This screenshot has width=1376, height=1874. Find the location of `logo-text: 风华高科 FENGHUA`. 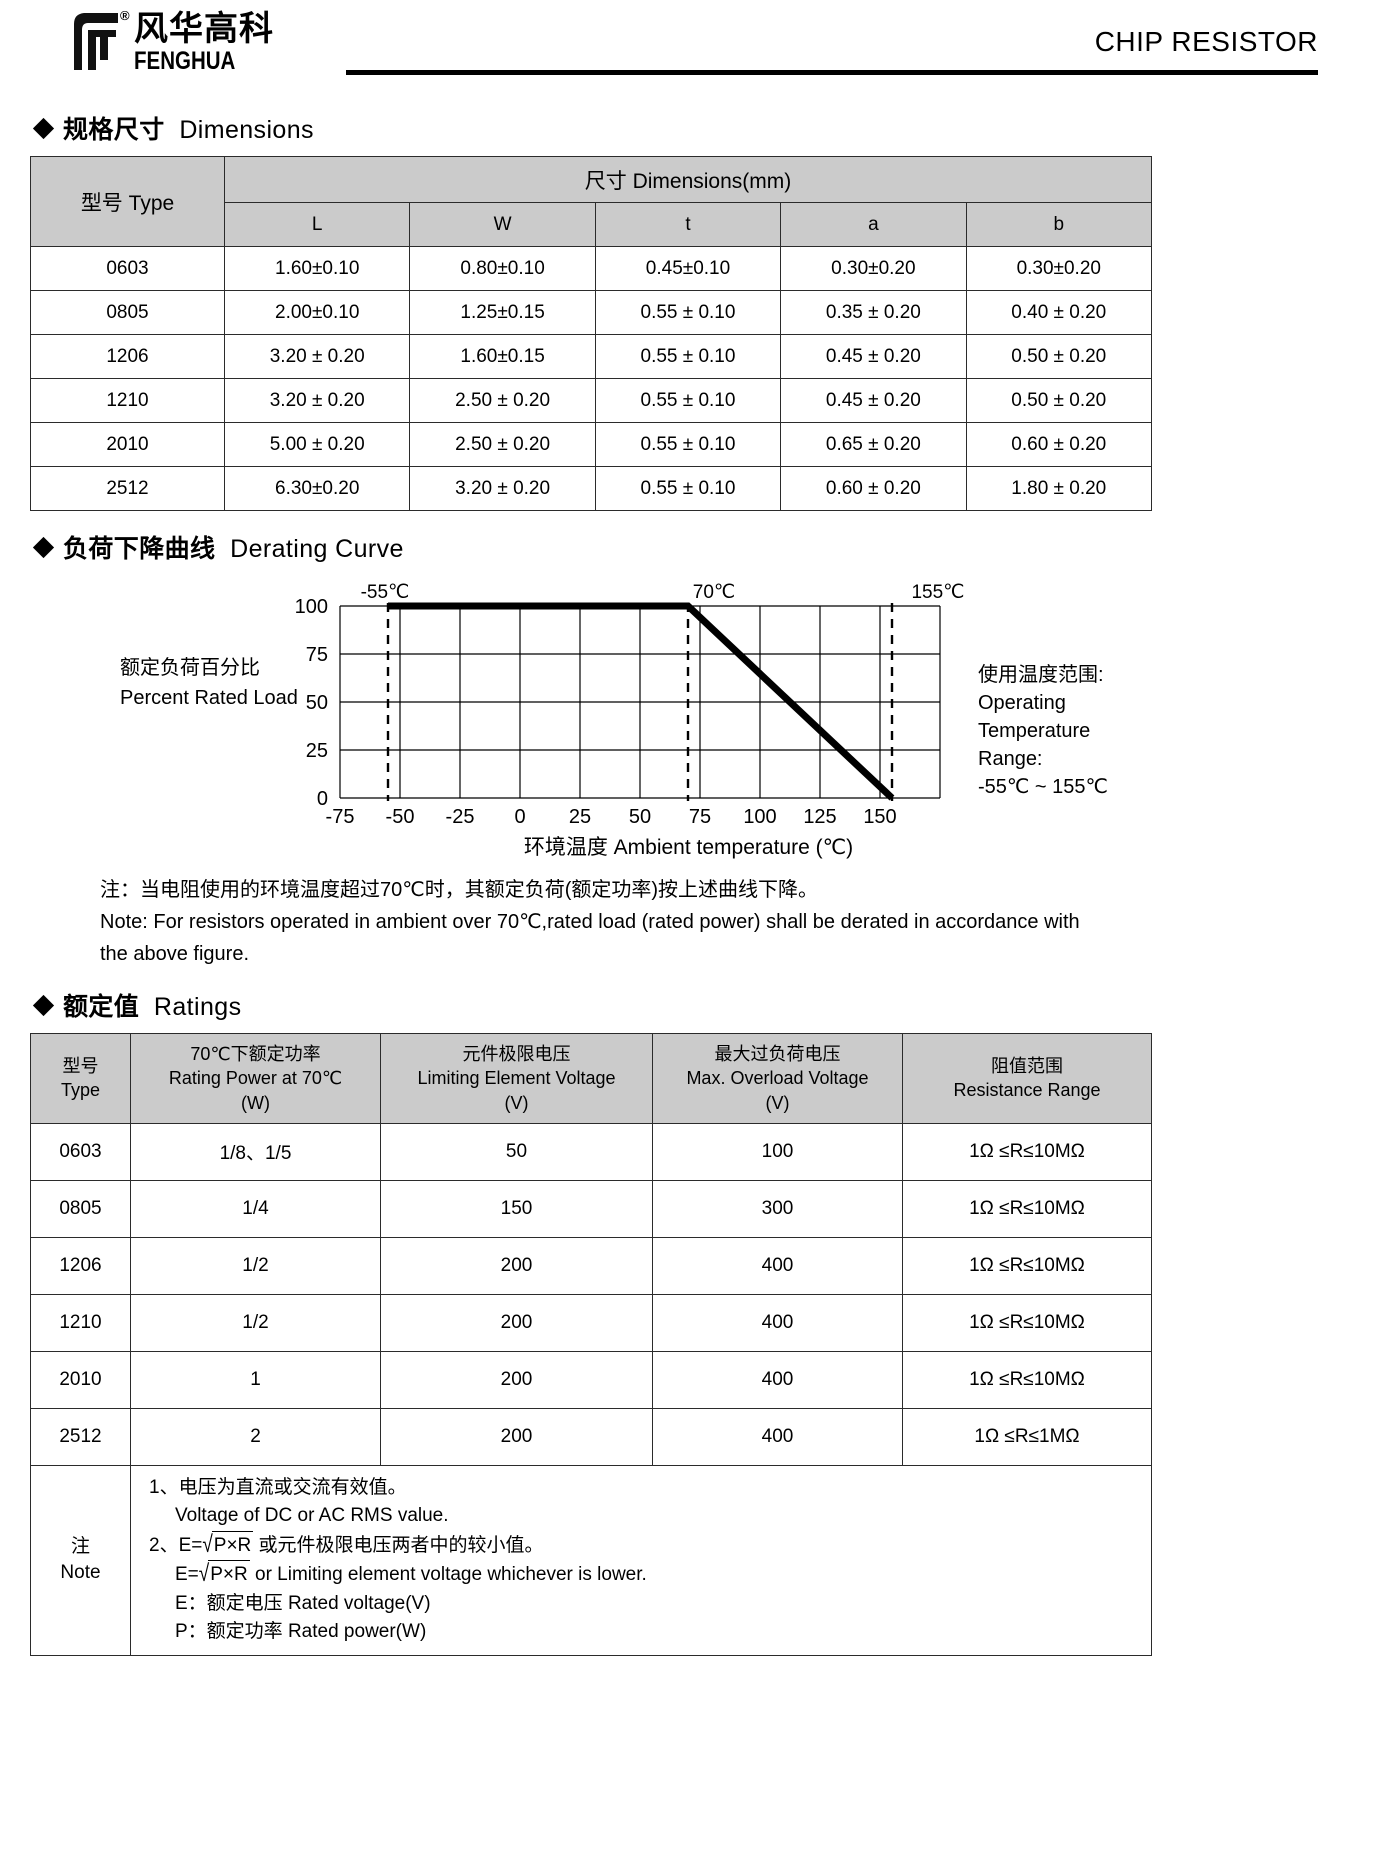

logo-text: 风华高科 FENGHUA is located at coordinates (204, 42).